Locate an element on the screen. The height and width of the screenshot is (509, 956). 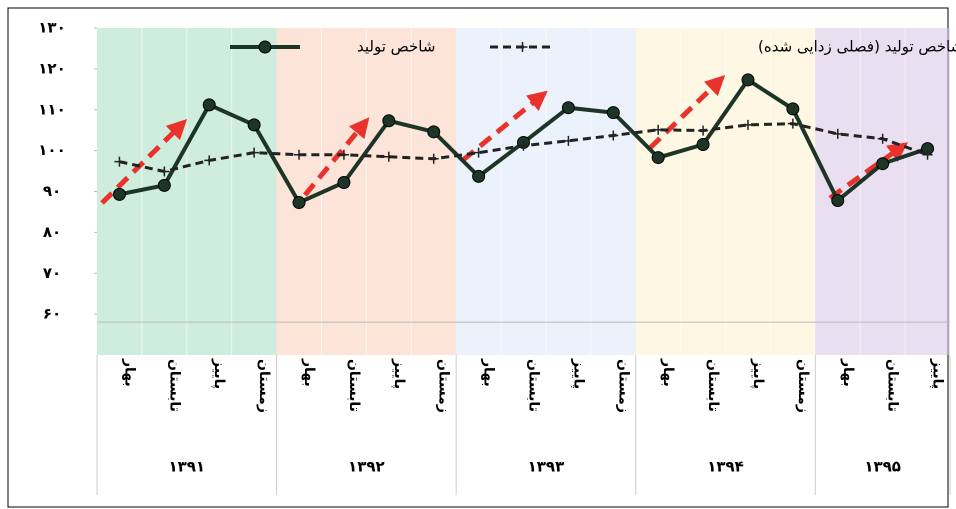
y-tick-label: ۷۰ is located at coordinates (52, 273).